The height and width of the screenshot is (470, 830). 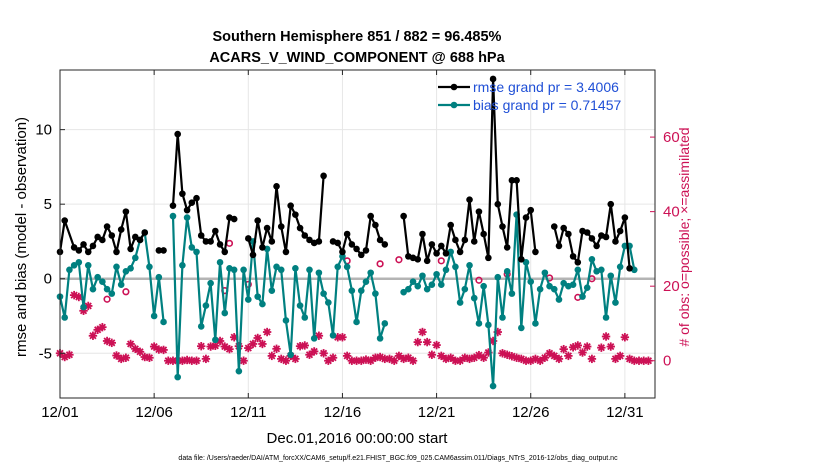 I want to click on x-tick-label: 12/06, so click(x=154, y=412).